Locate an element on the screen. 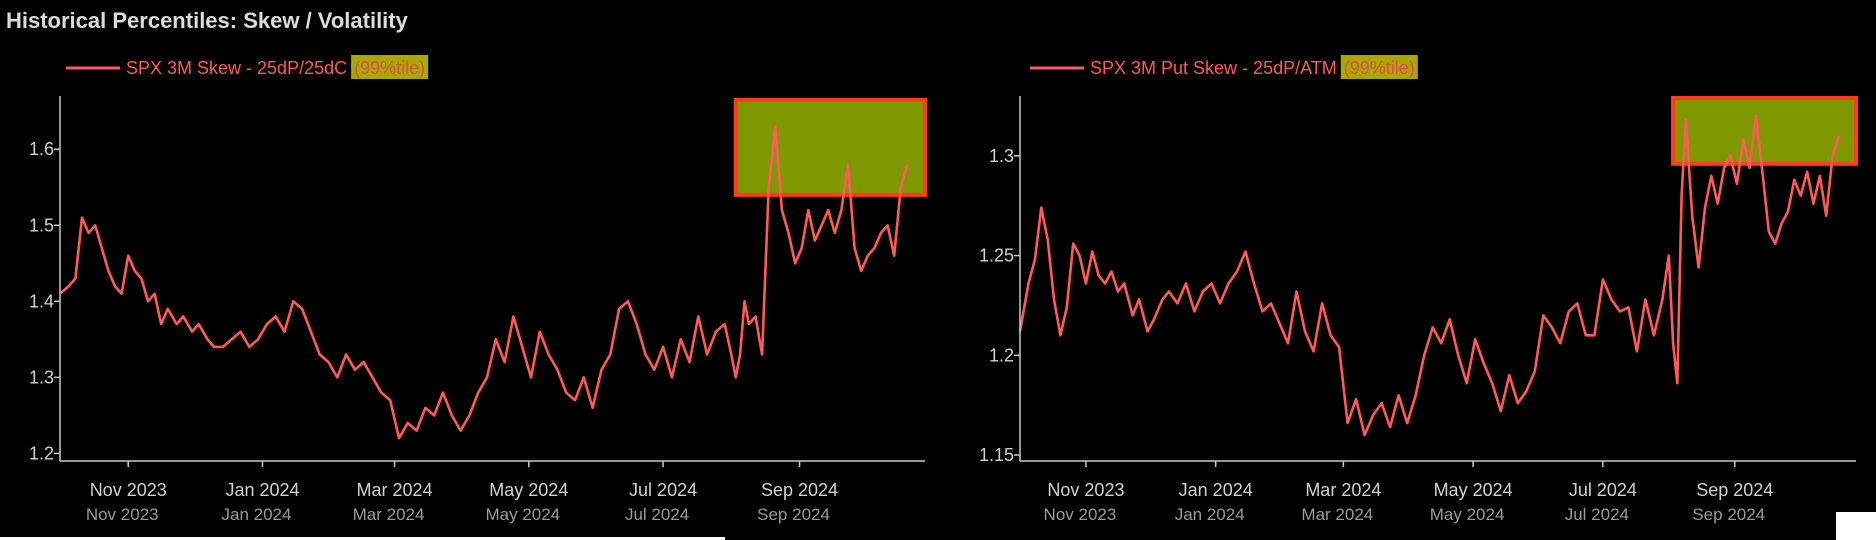 The width and height of the screenshot is (1876, 540). y-tick-label: 1.4 is located at coordinates (41, 301).